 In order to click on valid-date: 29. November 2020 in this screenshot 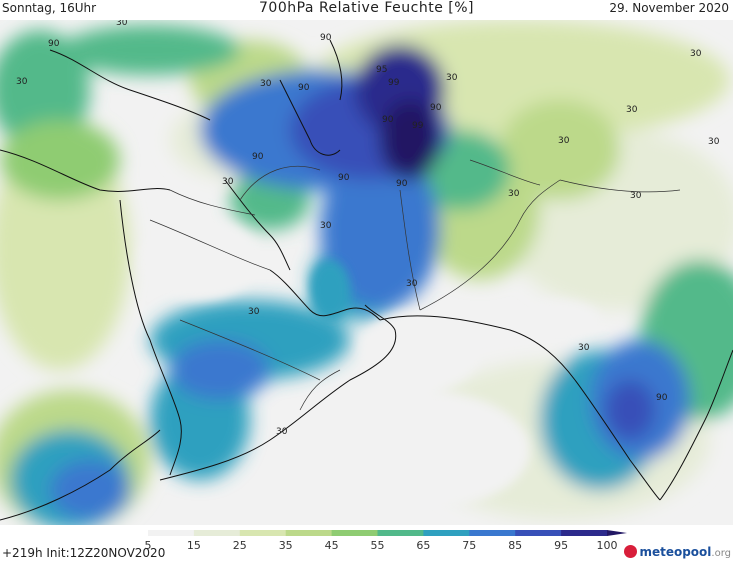, I will do `click(669, 8)`.